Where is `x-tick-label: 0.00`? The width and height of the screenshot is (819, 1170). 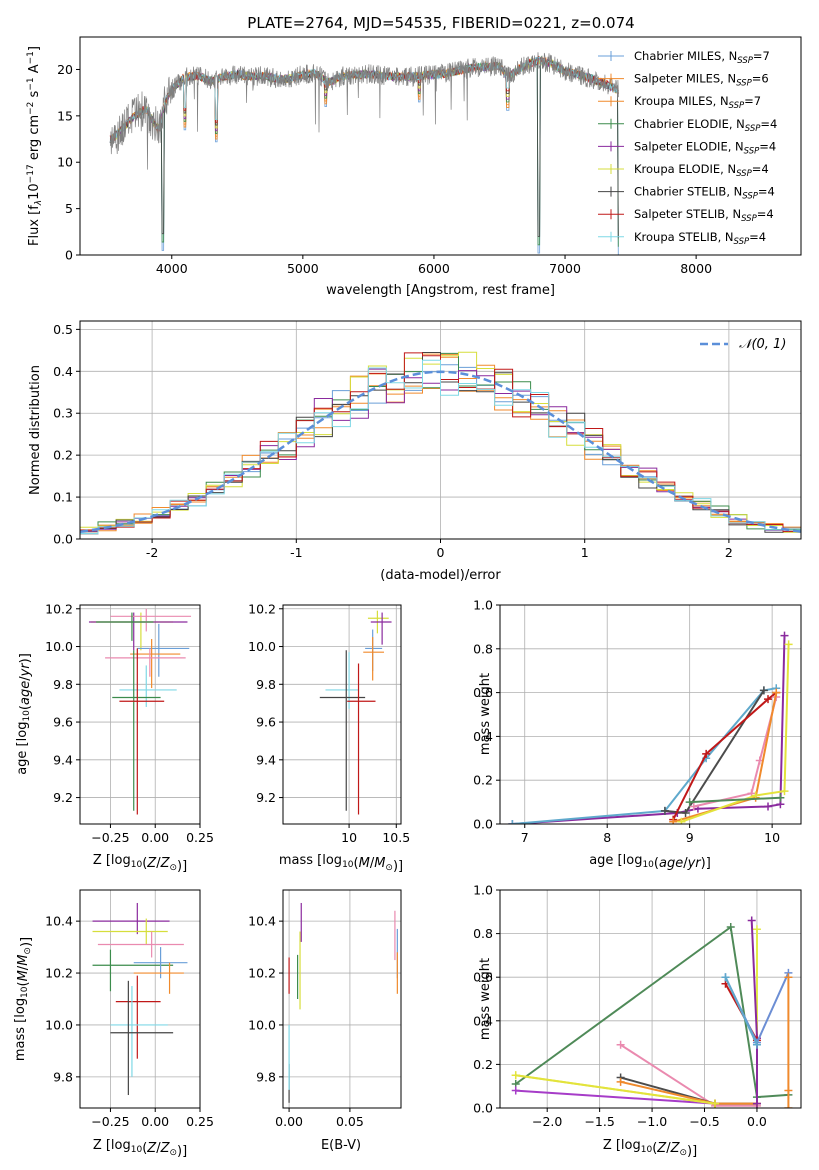 x-tick-label: 0.00 is located at coordinates (289, 1121).